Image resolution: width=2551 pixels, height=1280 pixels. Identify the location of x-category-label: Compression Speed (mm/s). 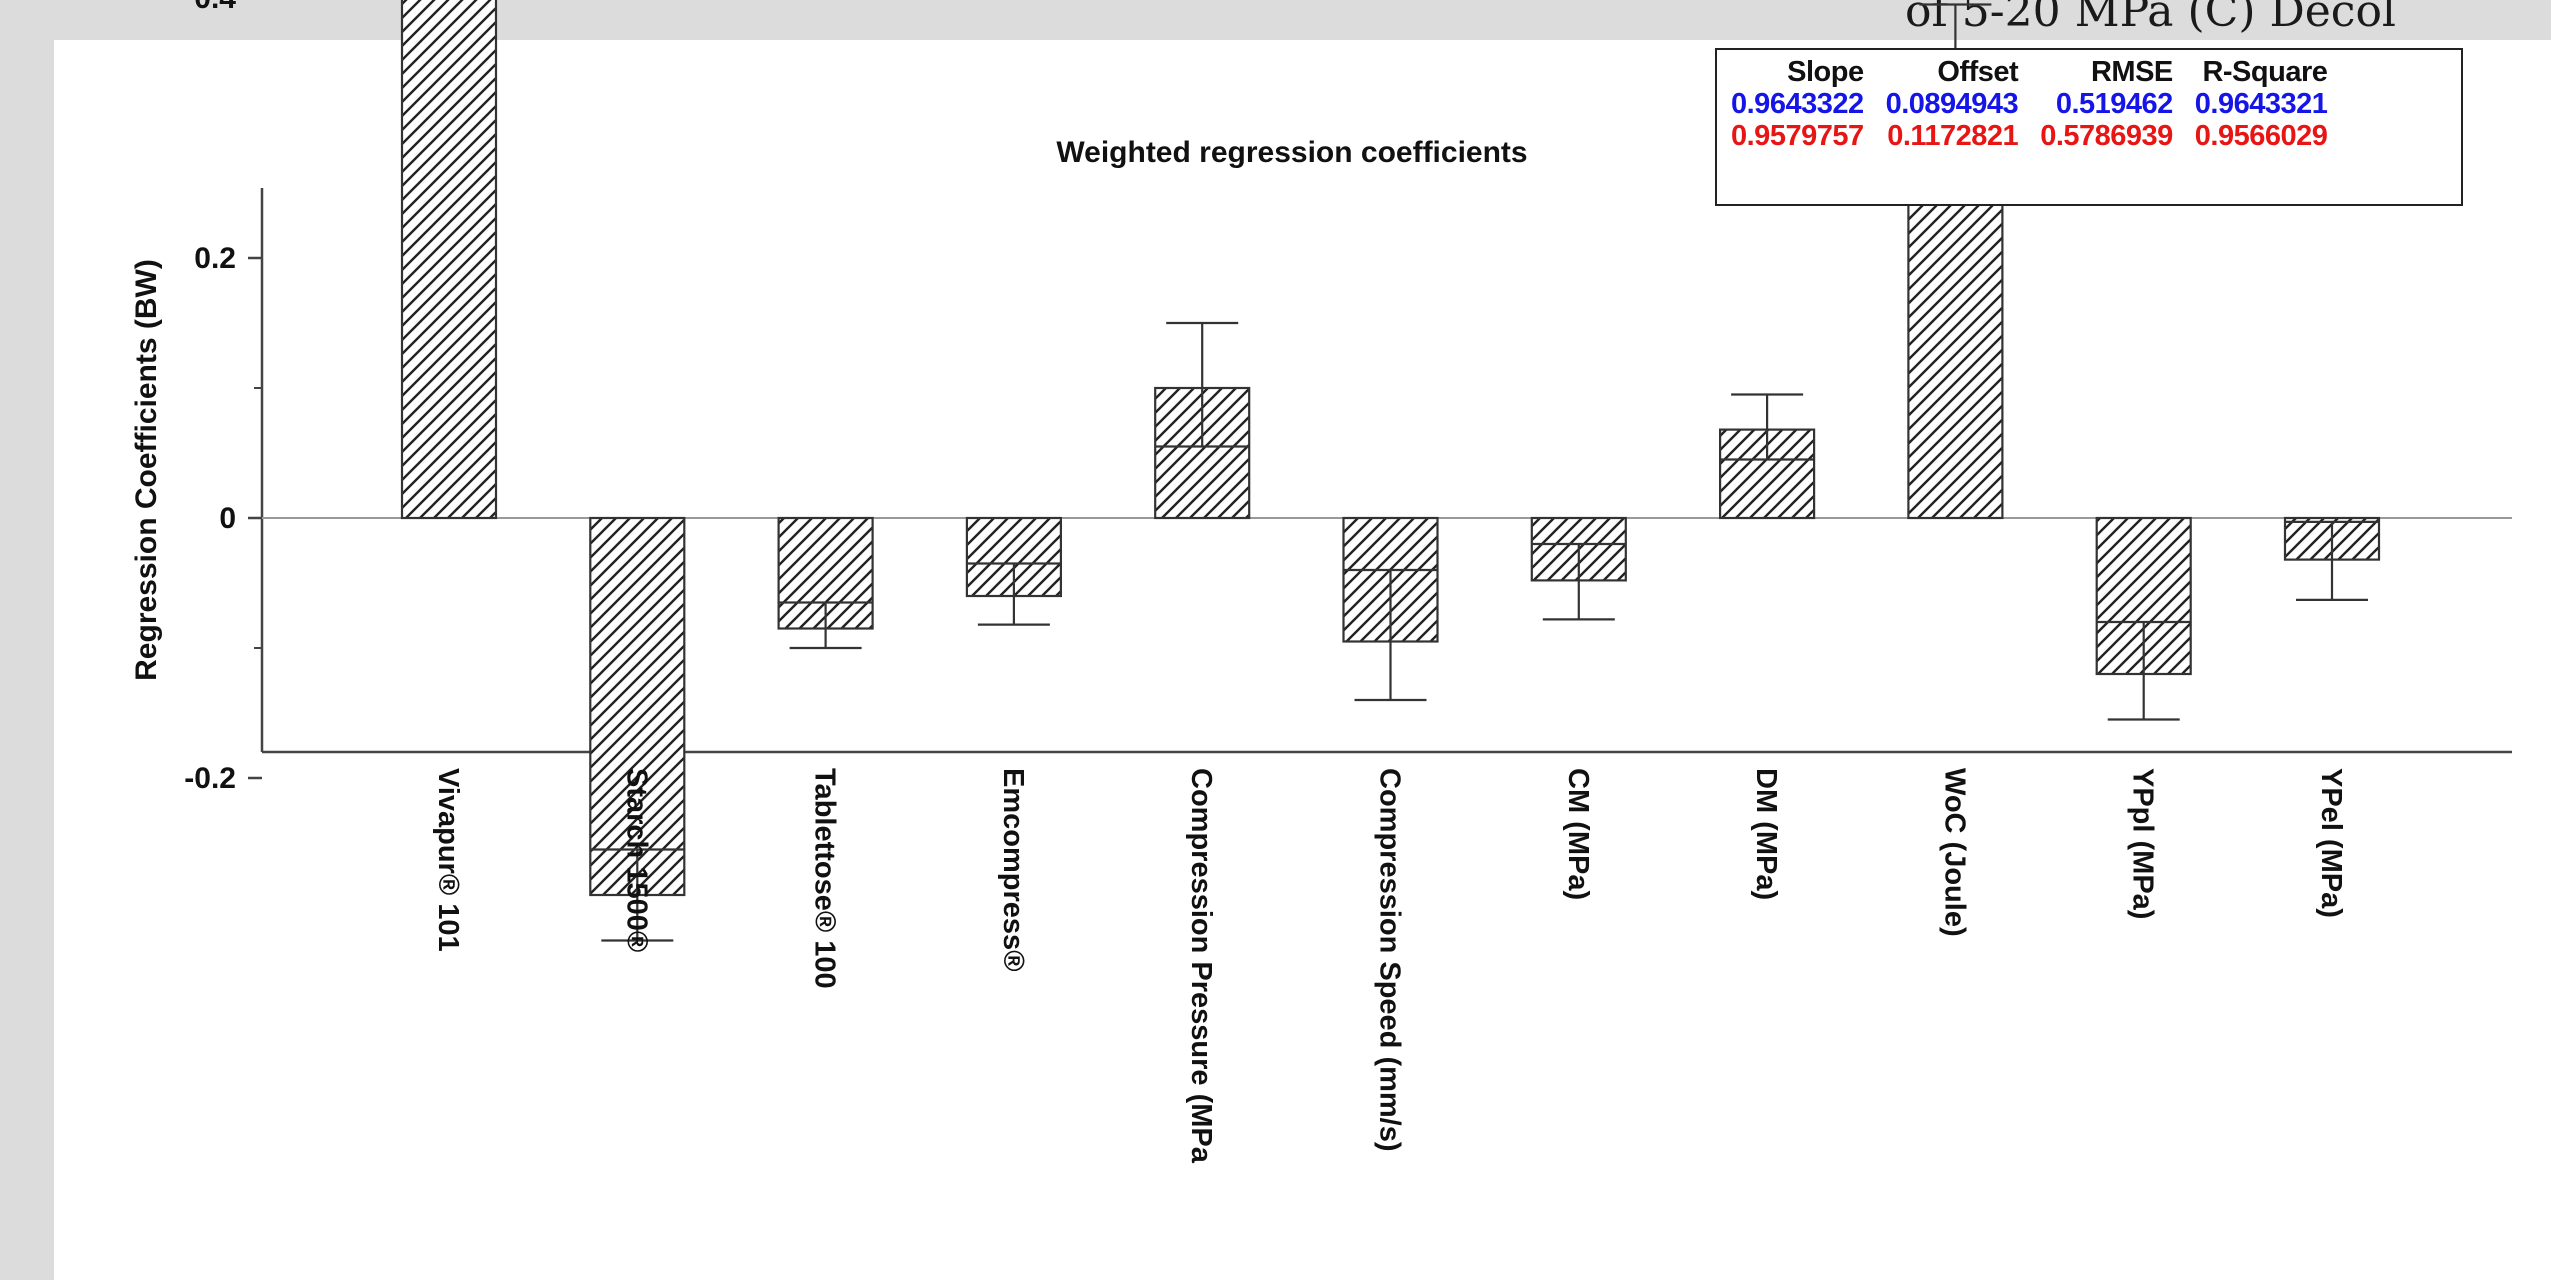
(1390, 960).